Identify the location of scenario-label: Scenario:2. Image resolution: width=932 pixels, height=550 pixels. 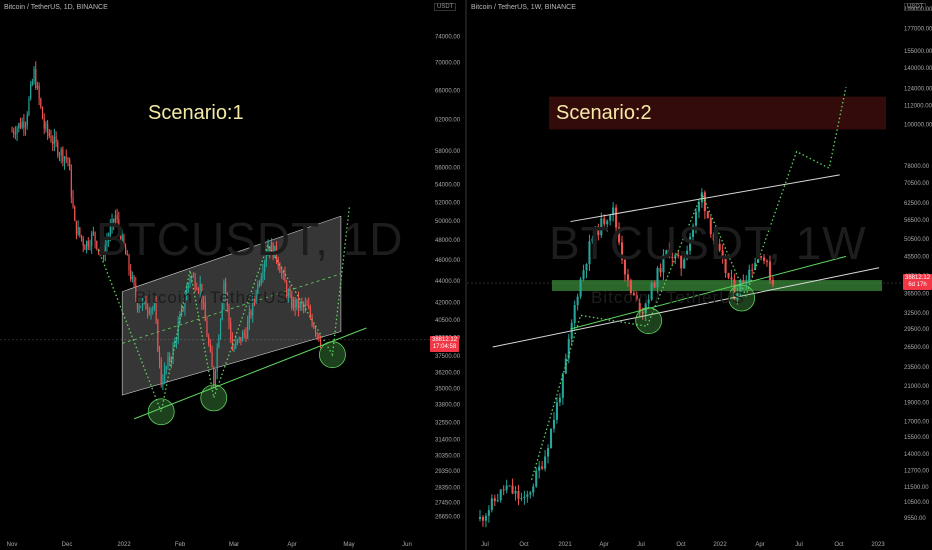
(604, 113).